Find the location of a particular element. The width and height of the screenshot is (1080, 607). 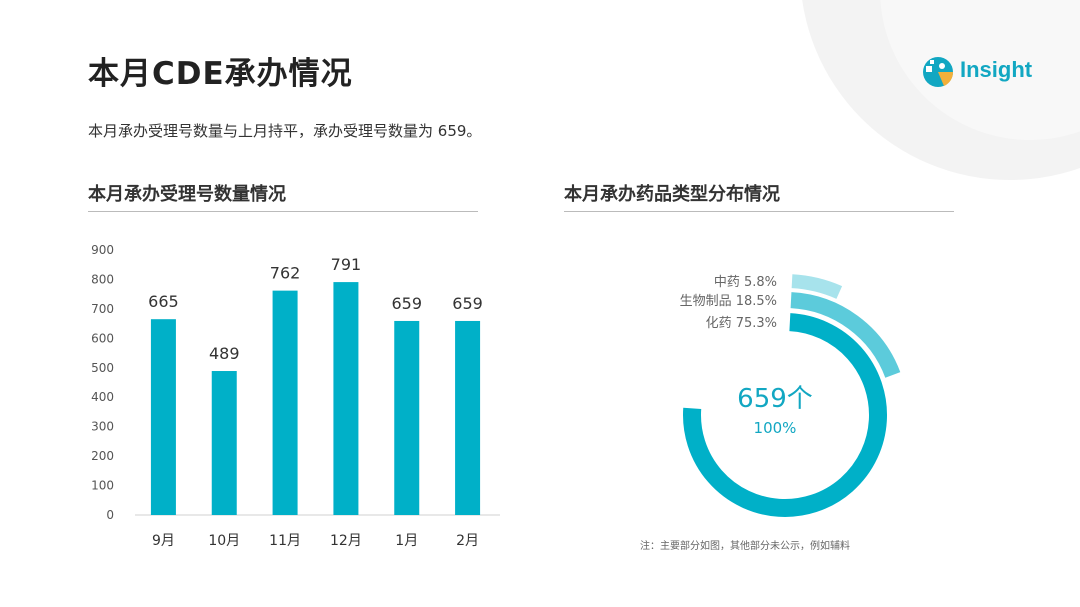

y-tick-label: 0 is located at coordinates (110, 515).